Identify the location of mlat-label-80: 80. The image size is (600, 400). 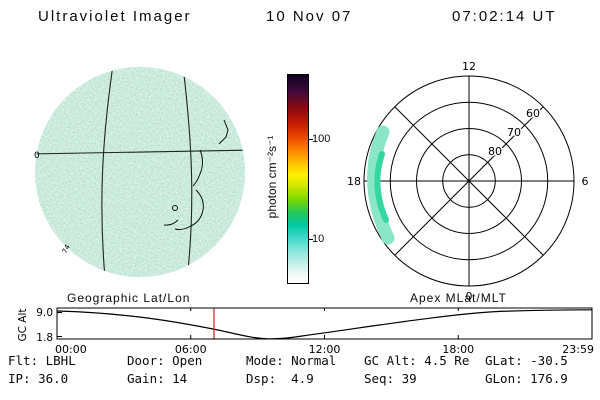
(495, 151).